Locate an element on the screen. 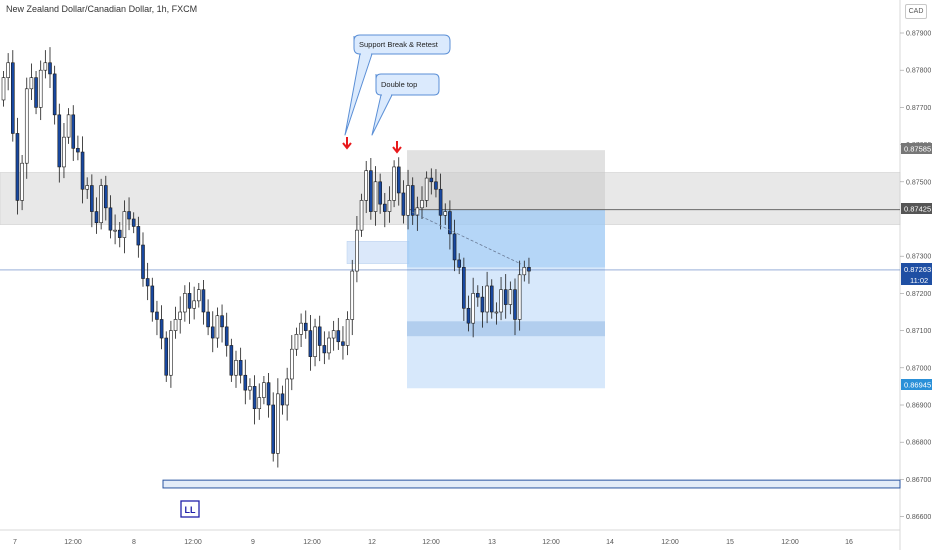 The height and width of the screenshot is (550, 932). price-label-upper: 0.87585 is located at coordinates (916, 148).